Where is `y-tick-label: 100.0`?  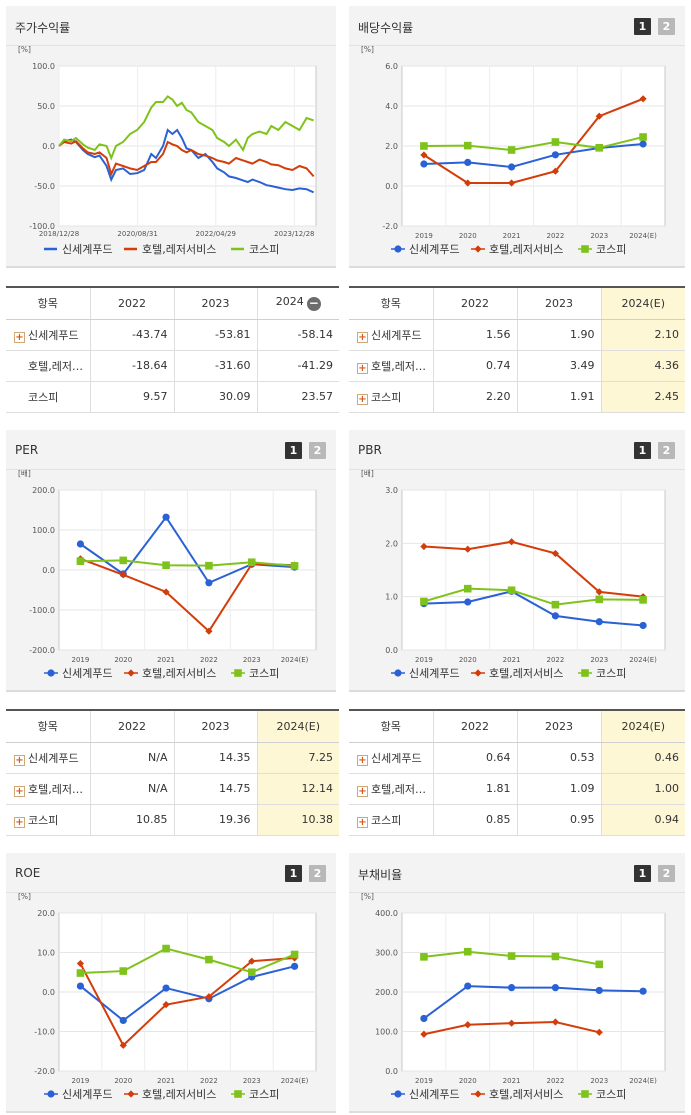 y-tick-label: 100.0 is located at coordinates (43, 530).